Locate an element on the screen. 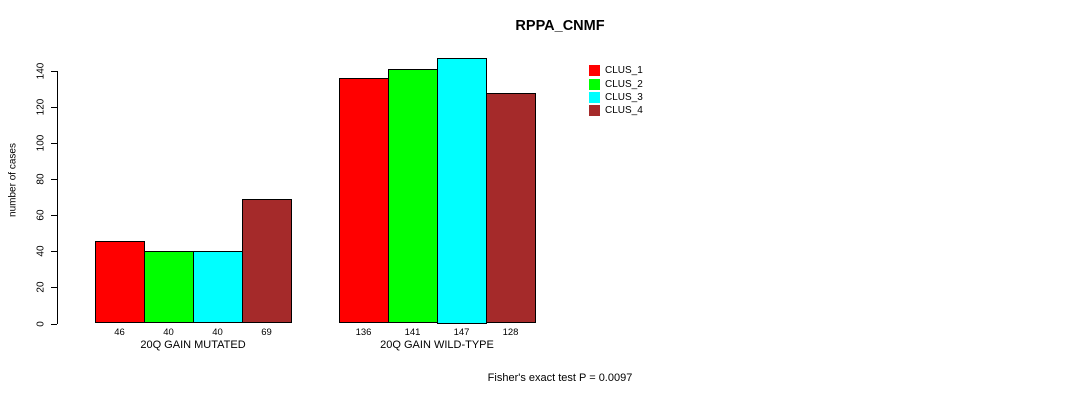 This screenshot has height=400, width=1090. y-tick-label: 40 is located at coordinates (41, 251).